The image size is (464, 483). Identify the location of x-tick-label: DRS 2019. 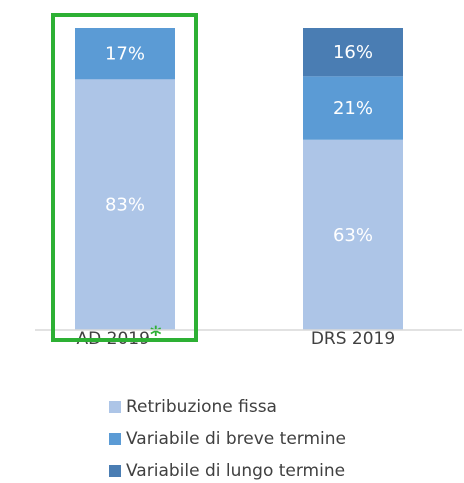
(353, 339).